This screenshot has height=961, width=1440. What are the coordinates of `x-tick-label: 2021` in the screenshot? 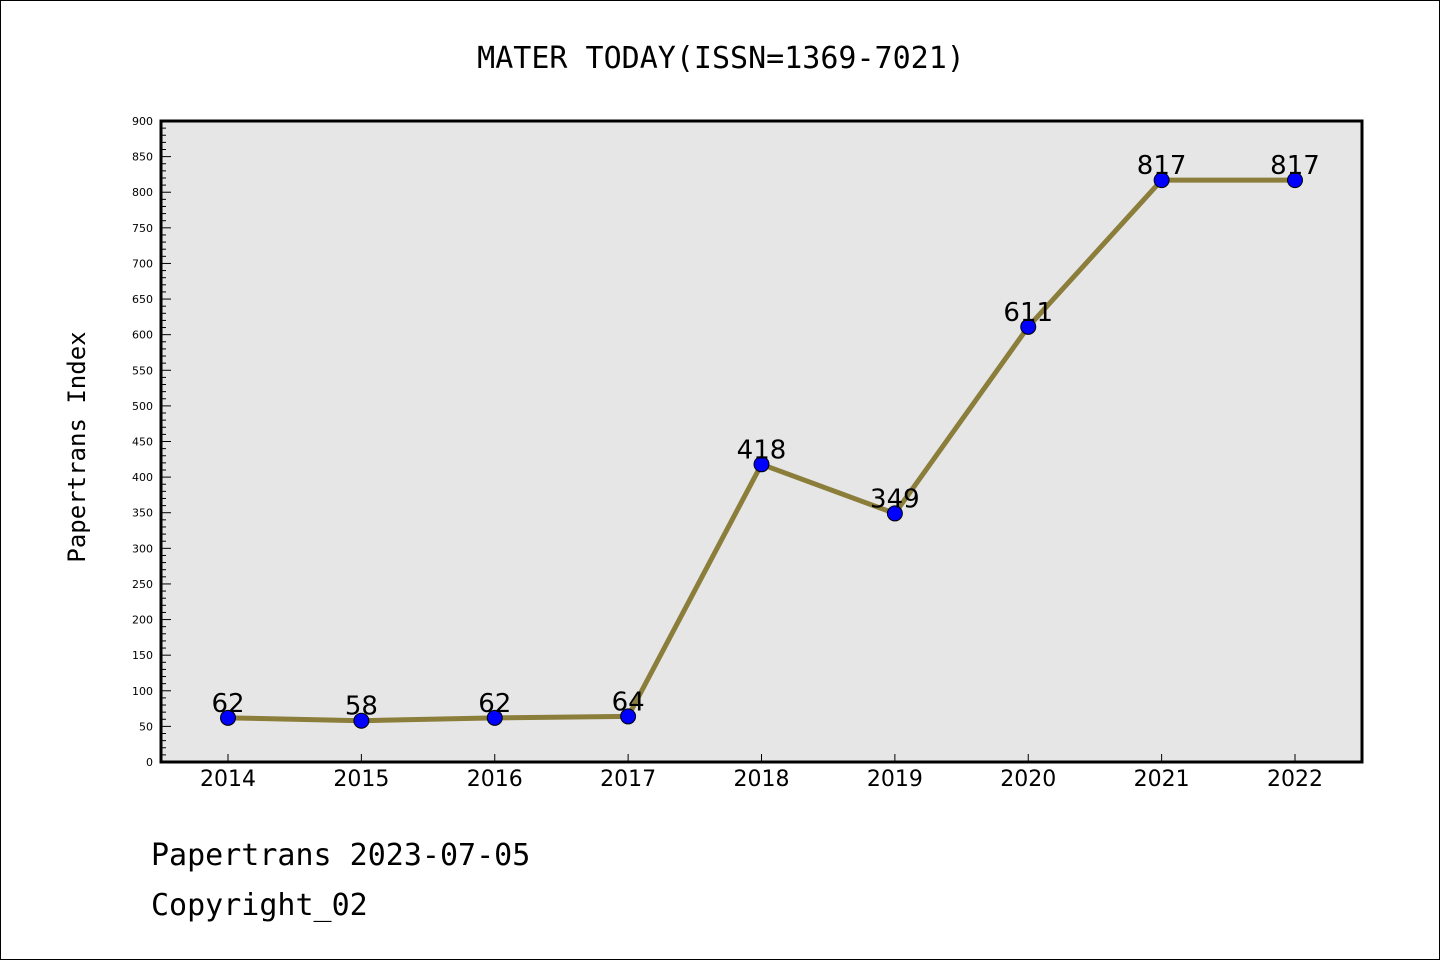 It's located at (1162, 779).